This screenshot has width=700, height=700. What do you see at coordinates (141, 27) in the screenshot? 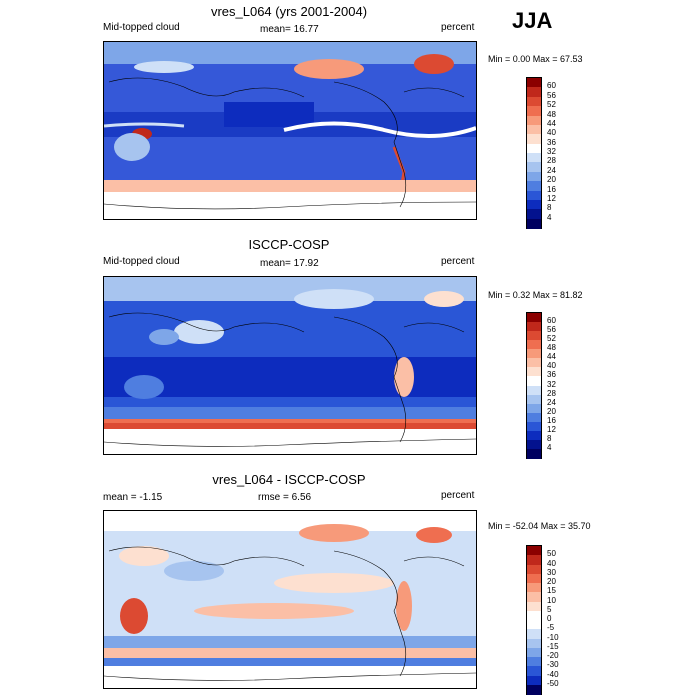
I see `panel-1-left-label: Mid-topped cloud` at bounding box center [141, 27].